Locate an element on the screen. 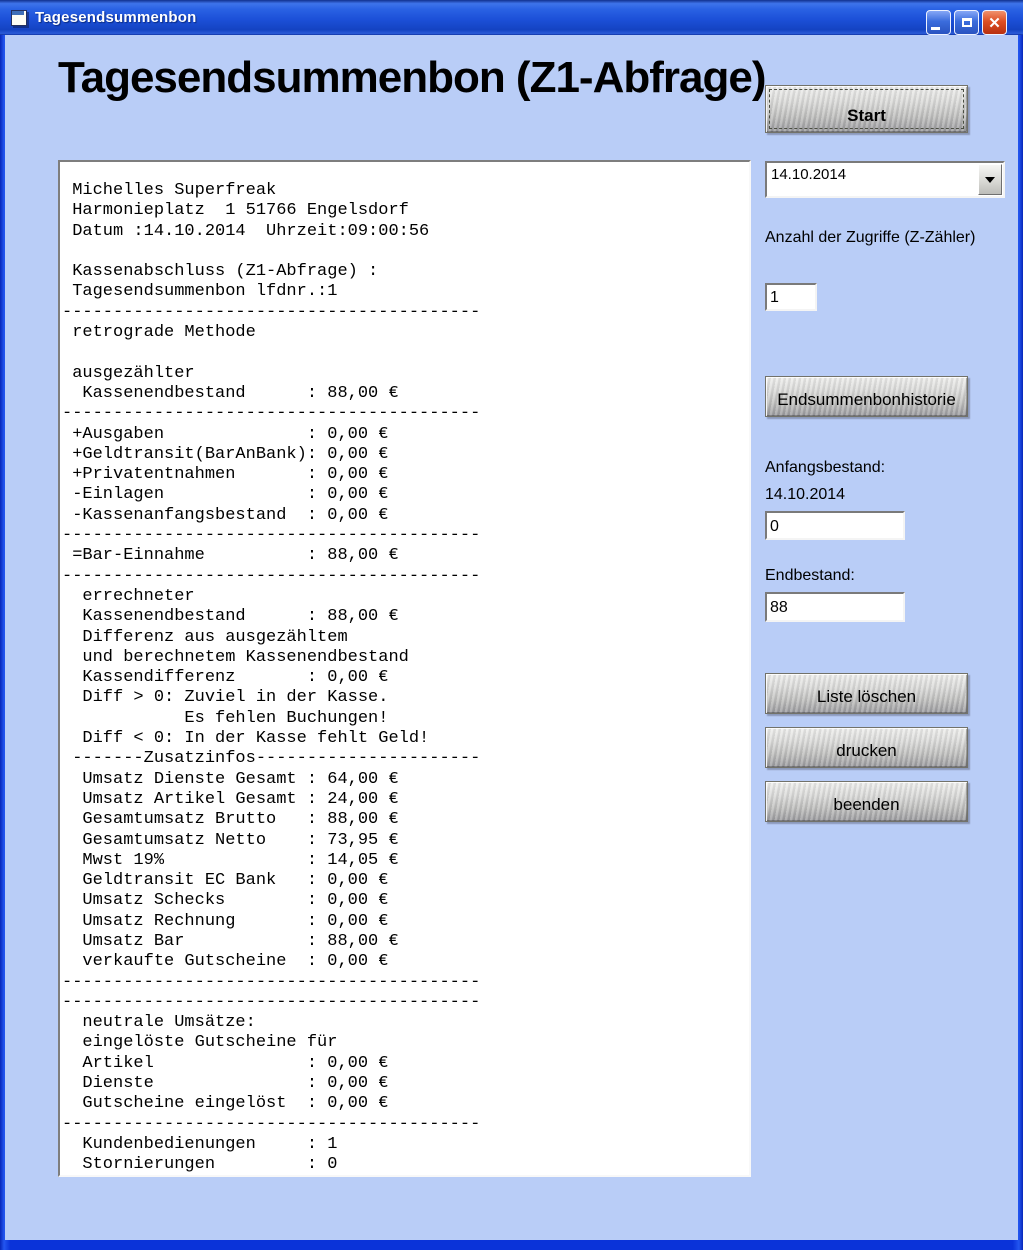  page-title: Tagesendsummenbon (Z1-Abfrage) is located at coordinates (412, 77).